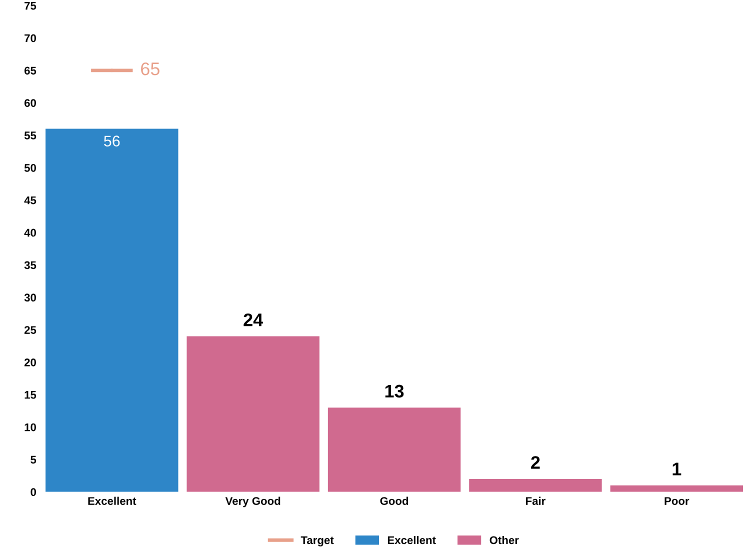 This screenshot has width=751, height=559. What do you see at coordinates (30, 395) in the screenshot?
I see `y-tick-label: 15` at bounding box center [30, 395].